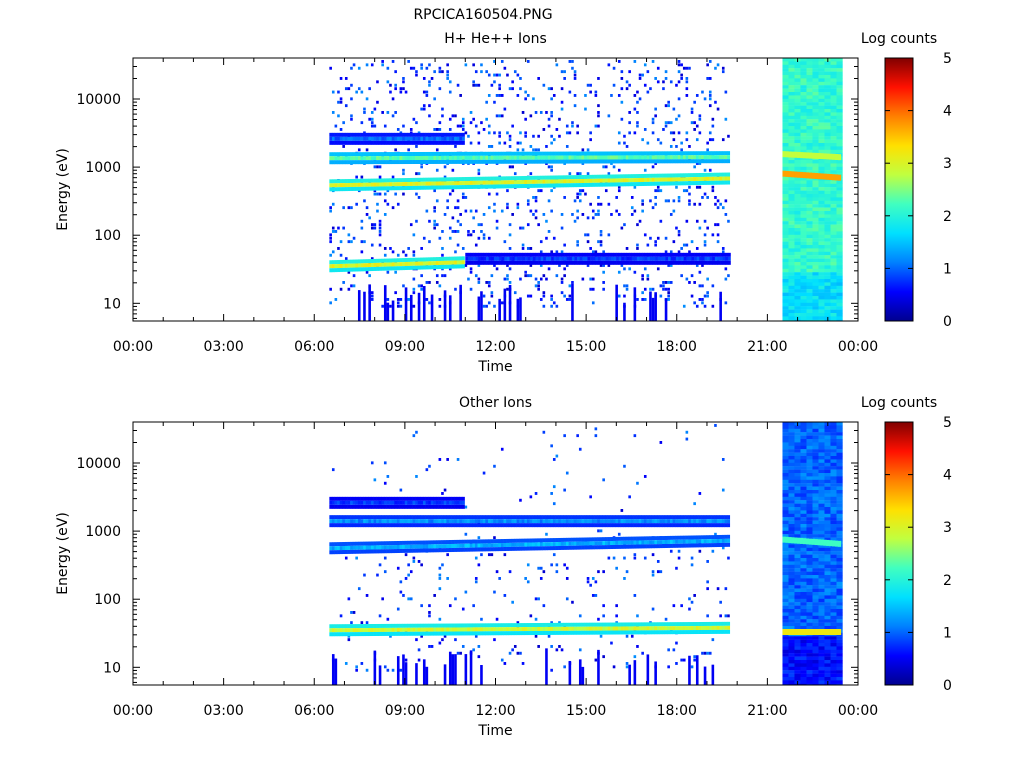 The width and height of the screenshot is (1024, 768). What do you see at coordinates (825, 176) in the screenshot?
I see `dense-band-cell` at bounding box center [825, 176].